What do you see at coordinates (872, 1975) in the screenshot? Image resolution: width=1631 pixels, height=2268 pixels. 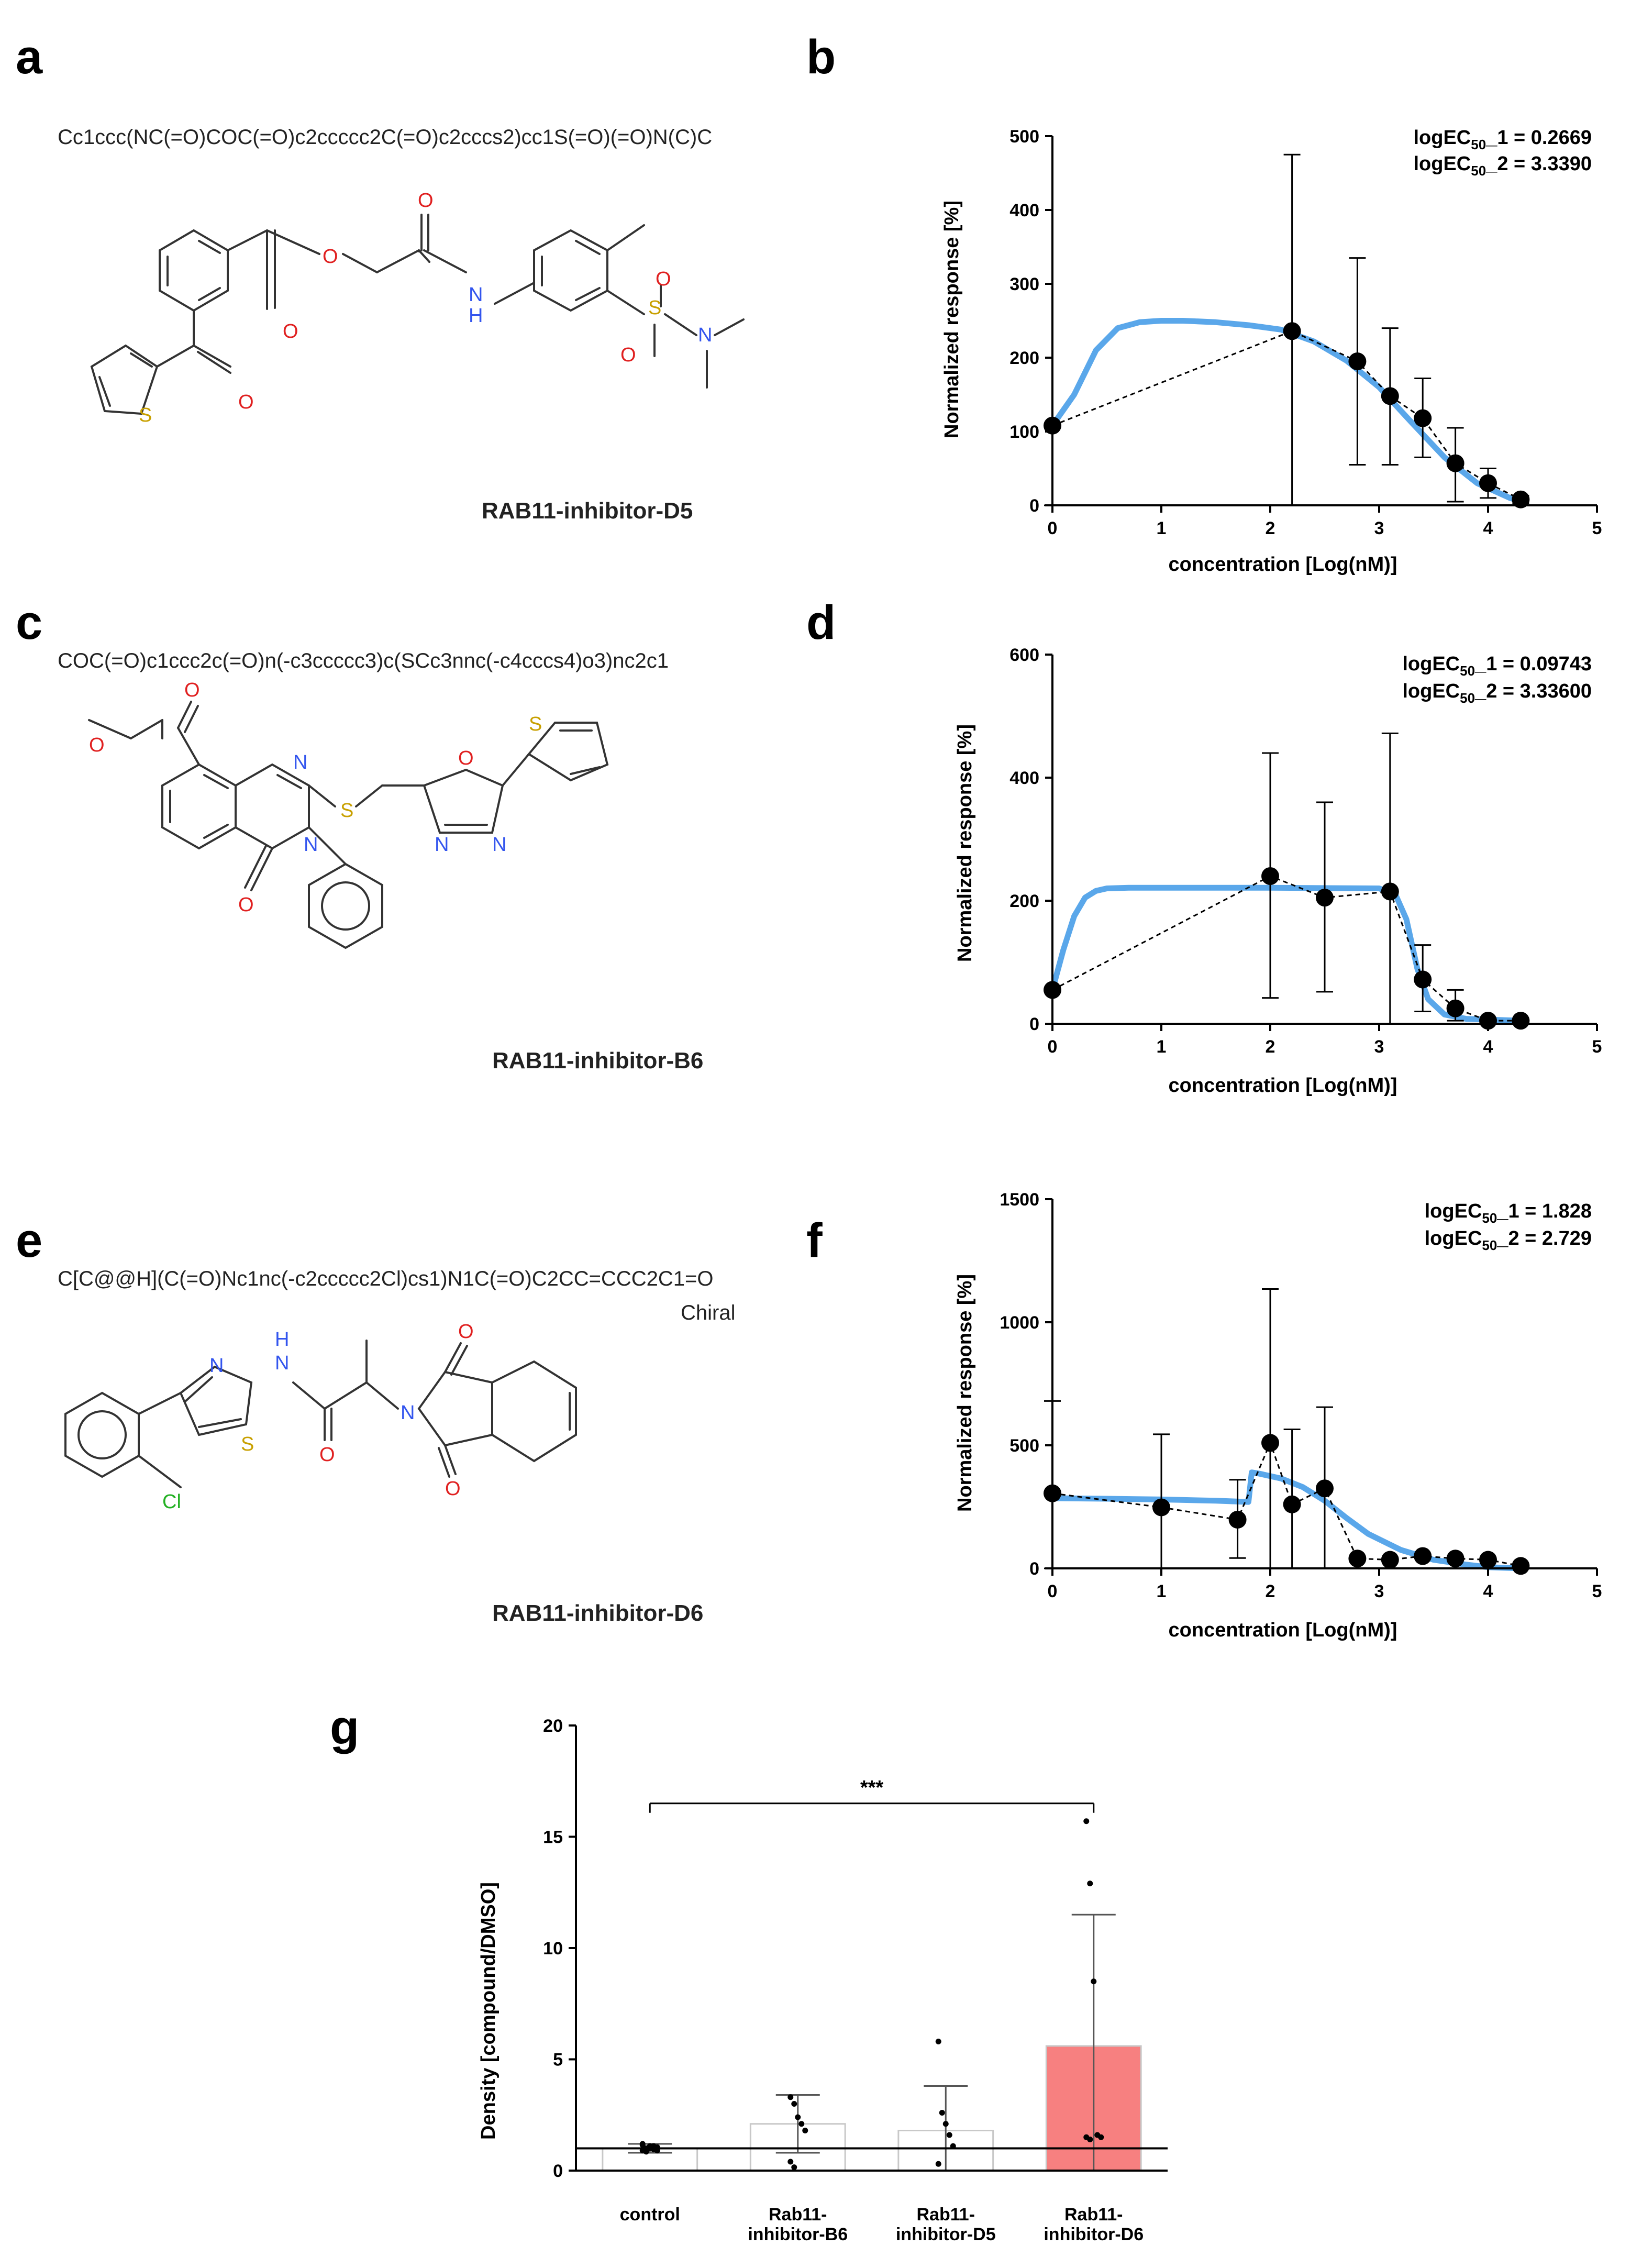 I see `chart-g-bars: ***` at bounding box center [872, 1975].